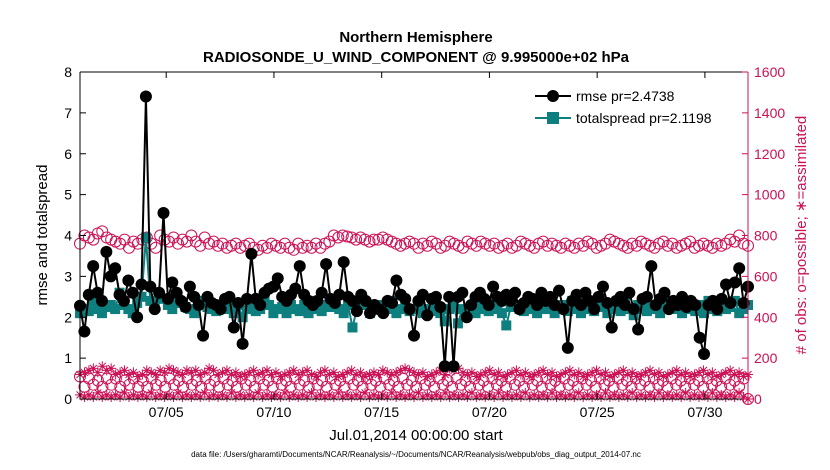 The height and width of the screenshot is (470, 830). What do you see at coordinates (644, 118) in the screenshot?
I see `legend-totalspread-label: totalspread pr=2.1198` at bounding box center [644, 118].